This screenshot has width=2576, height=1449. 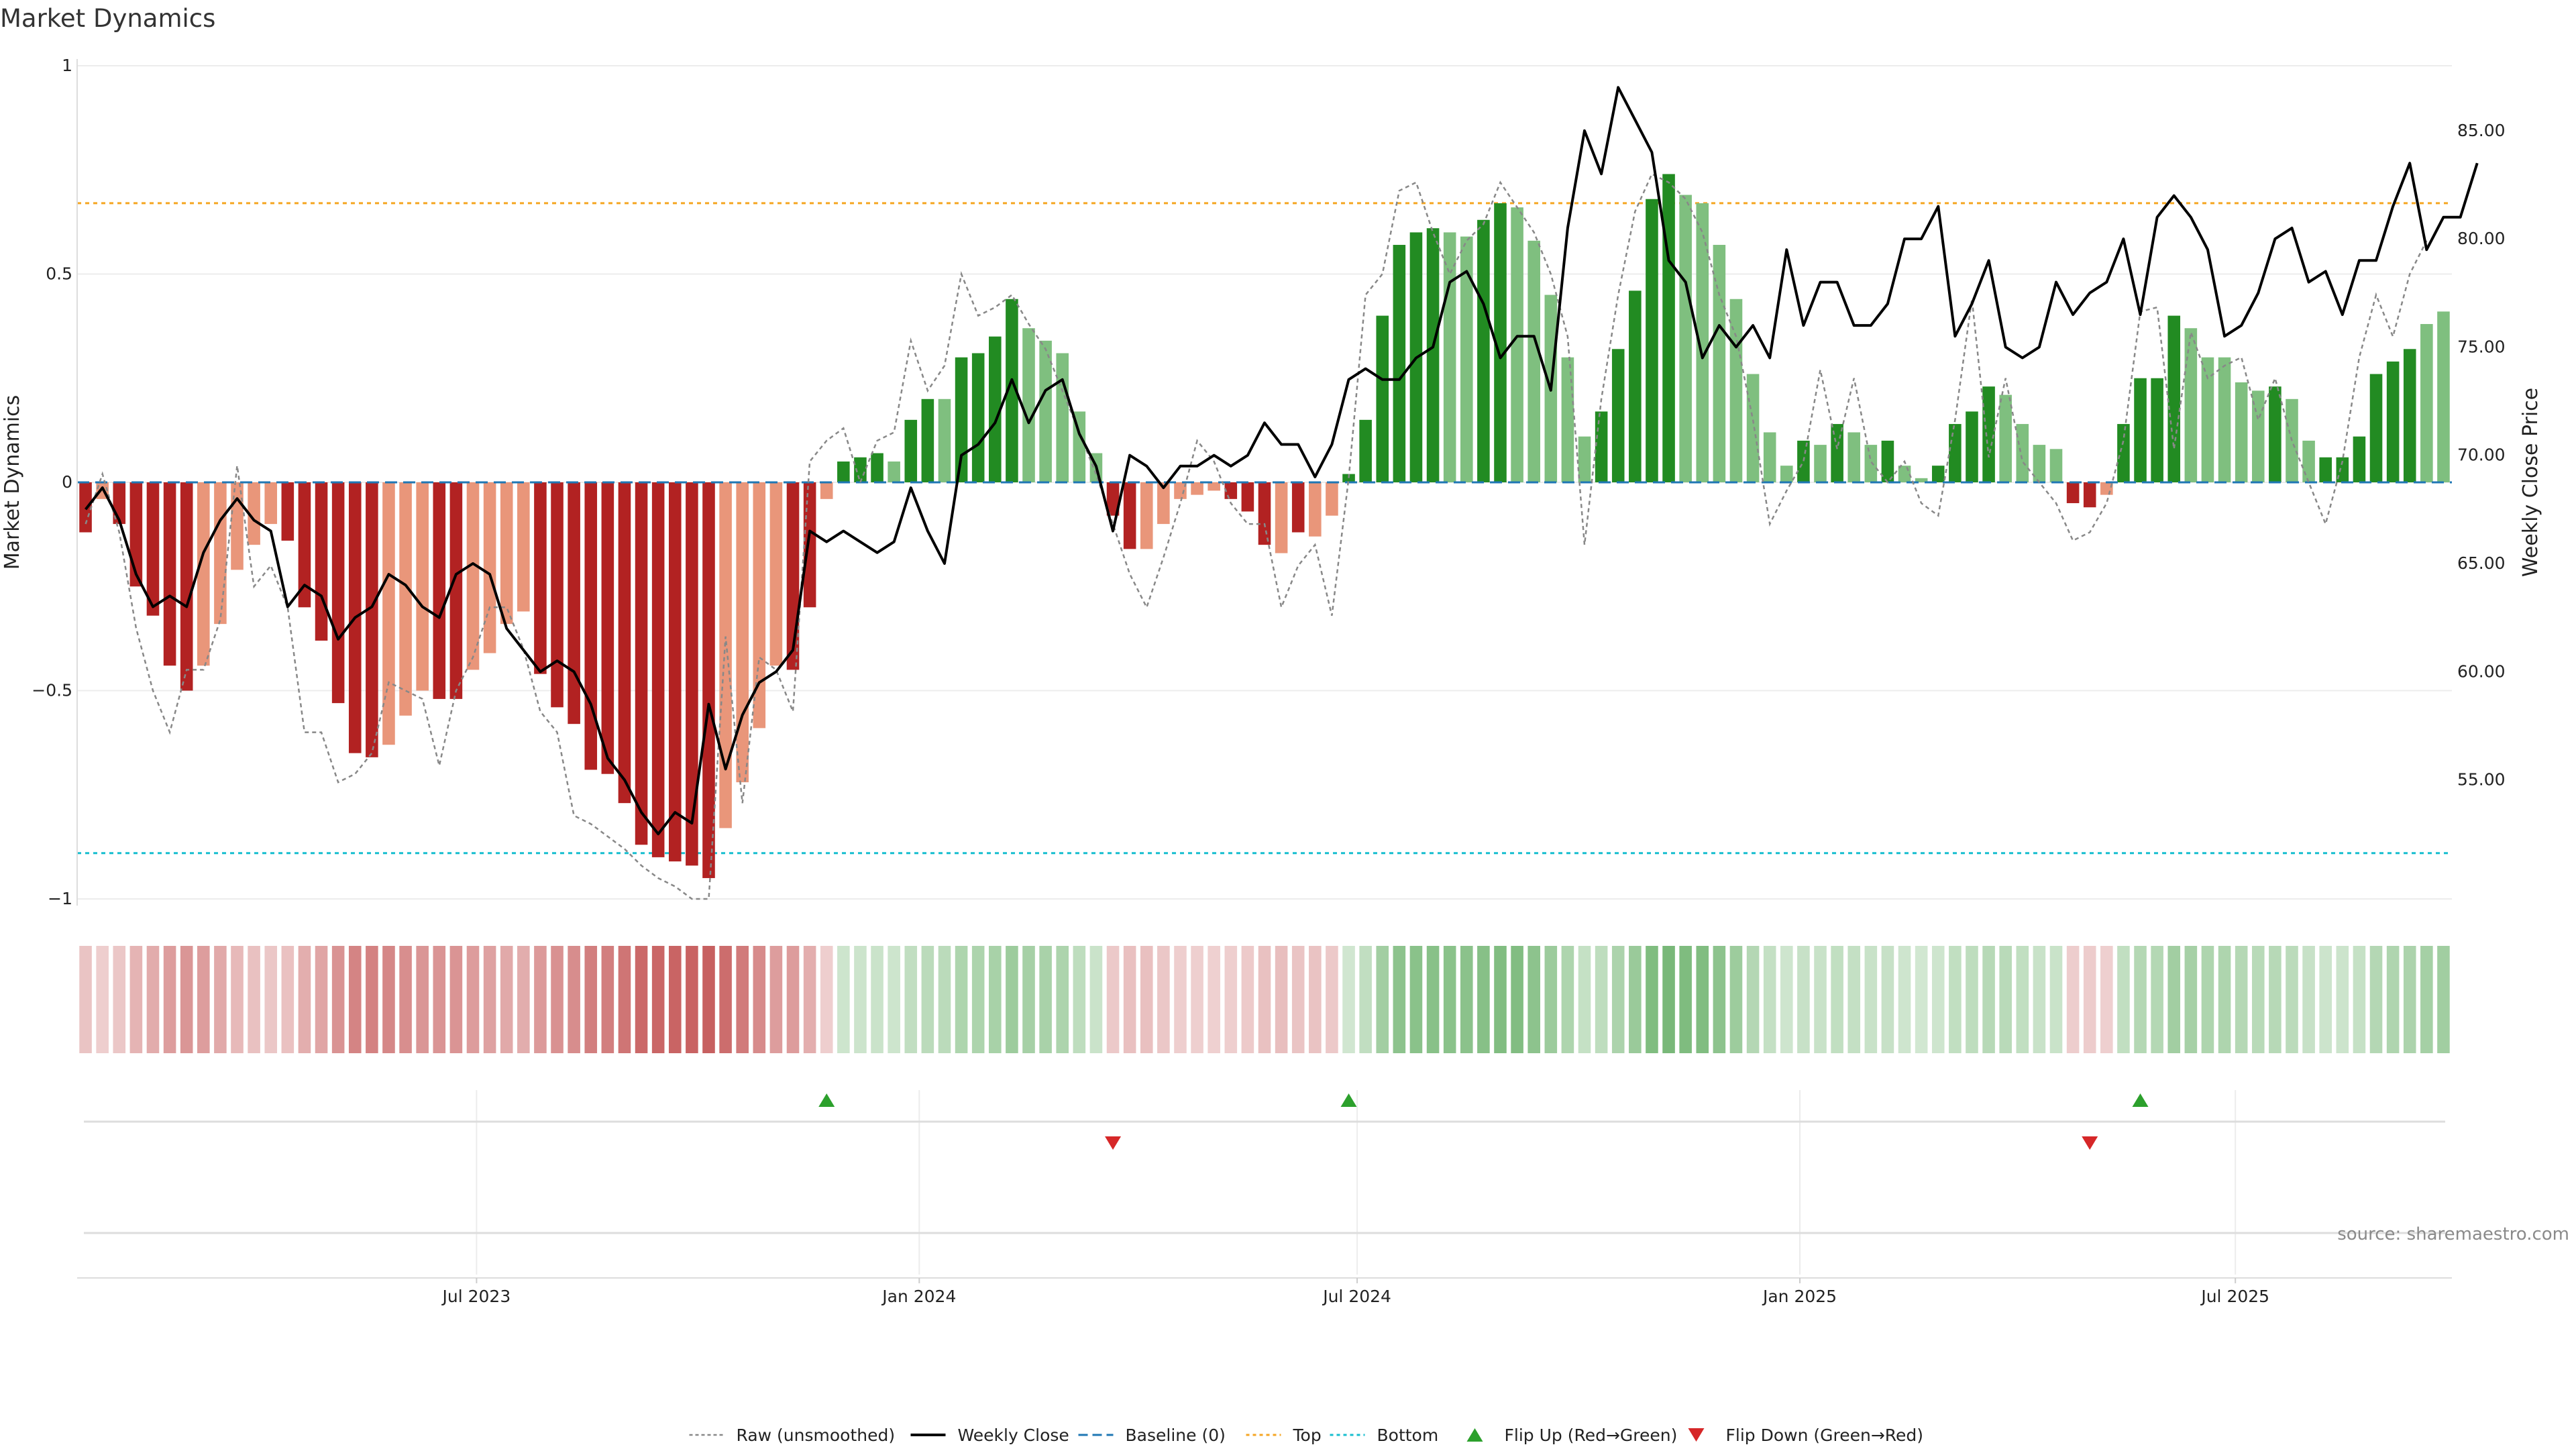 I want to click on legend-swatch-flip-up, so click(x=1474, y=1435).